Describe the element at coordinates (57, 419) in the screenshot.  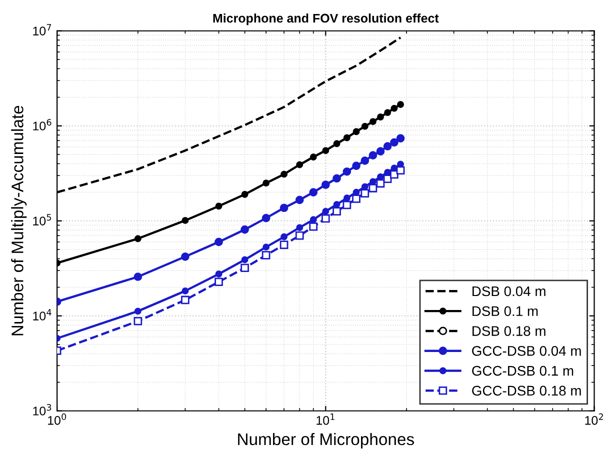
I see `x-tick-label: 10$^{0}$` at that location.